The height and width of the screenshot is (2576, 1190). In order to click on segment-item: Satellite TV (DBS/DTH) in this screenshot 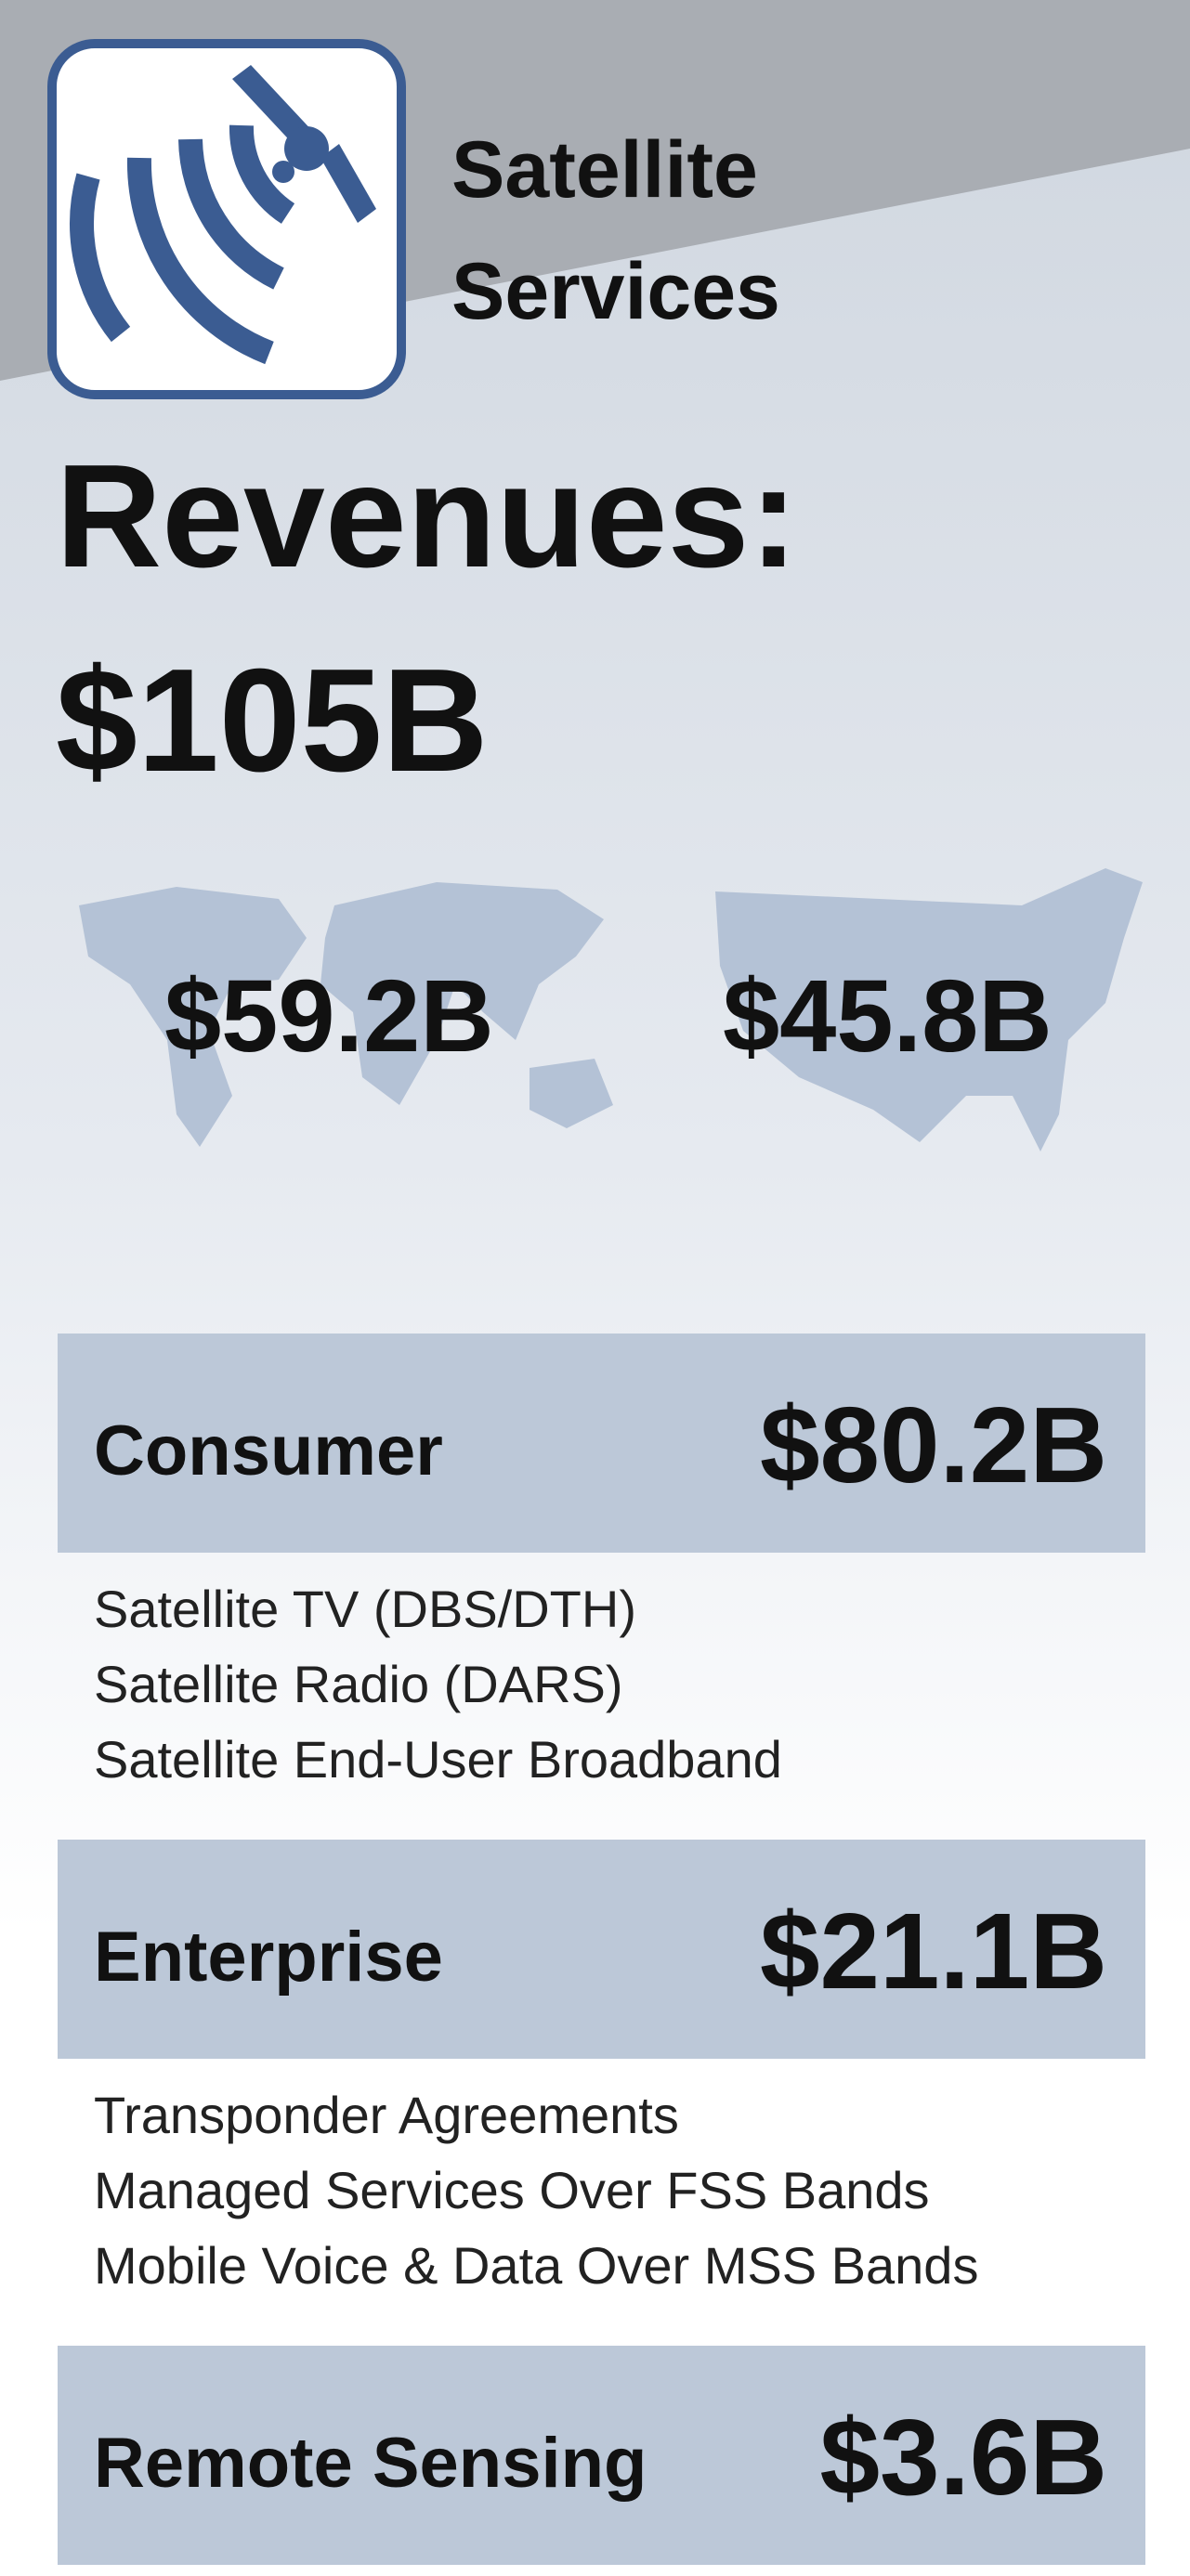, I will do `click(365, 1609)`.